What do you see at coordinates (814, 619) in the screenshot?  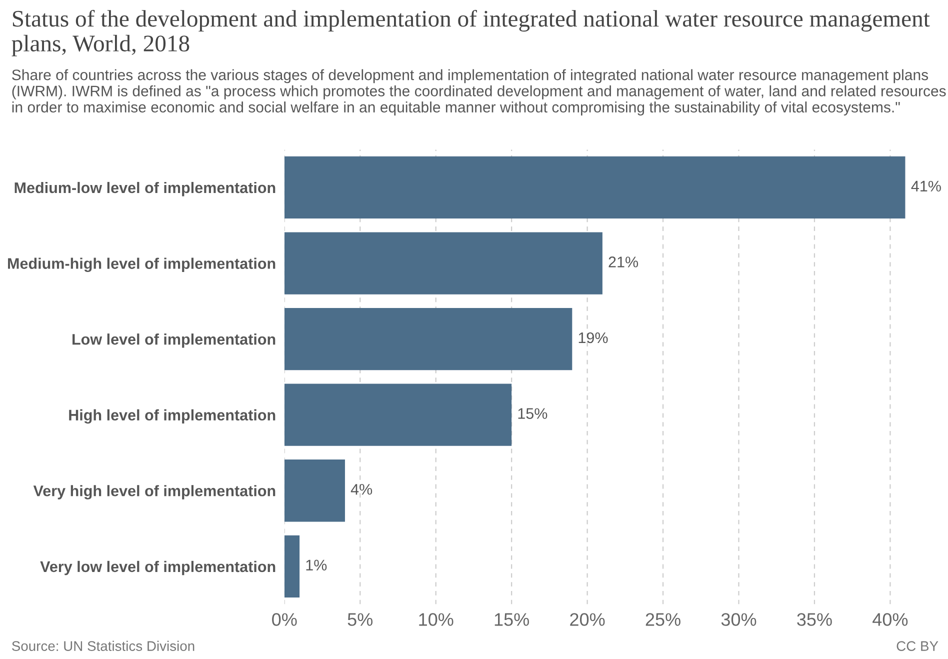 I see `x-tick-label: 35%` at bounding box center [814, 619].